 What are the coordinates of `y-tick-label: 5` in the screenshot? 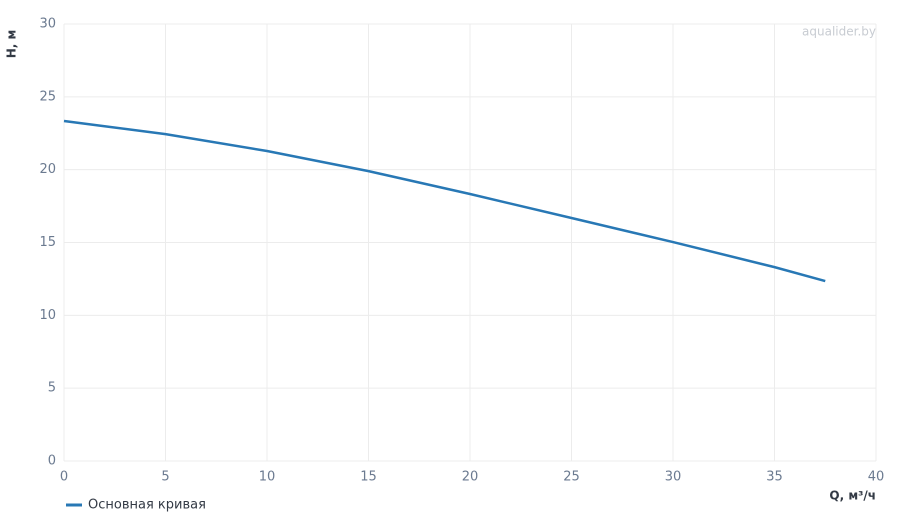 It's located at (52, 388).